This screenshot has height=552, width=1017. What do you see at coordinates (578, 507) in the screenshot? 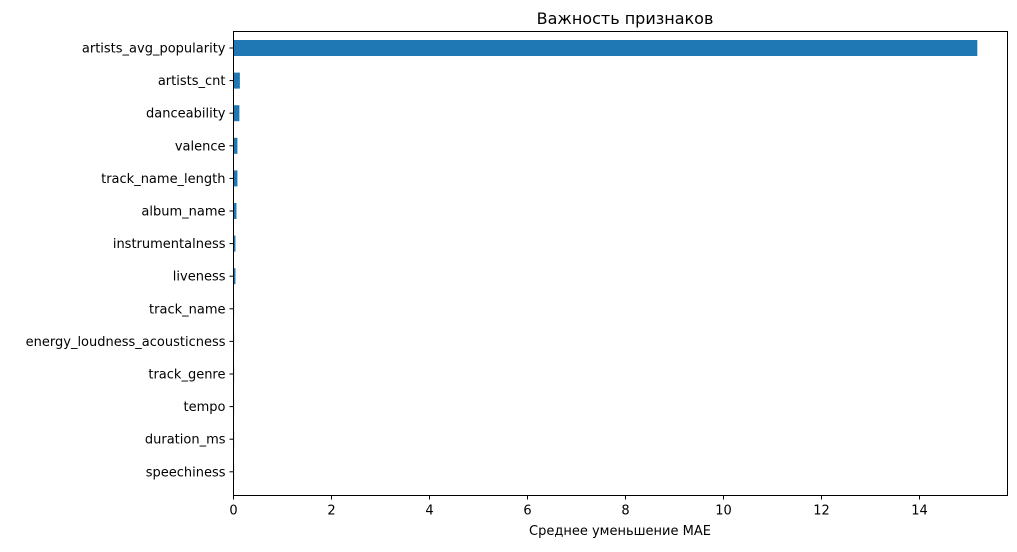
I see `x-axis-ticks: 0 2 4 6 8 10 12 14` at bounding box center [578, 507].